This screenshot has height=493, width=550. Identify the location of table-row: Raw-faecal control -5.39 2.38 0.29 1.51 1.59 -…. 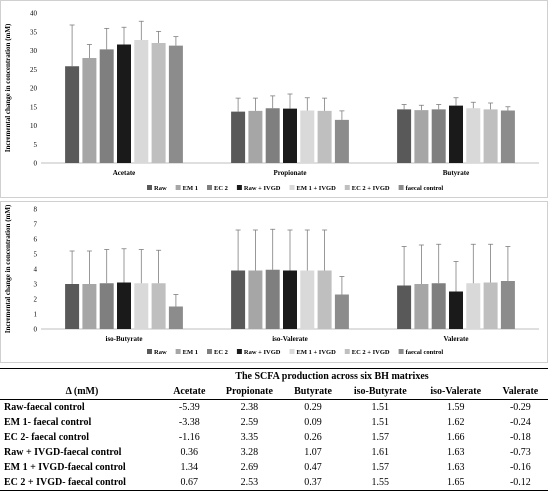
(274, 408).